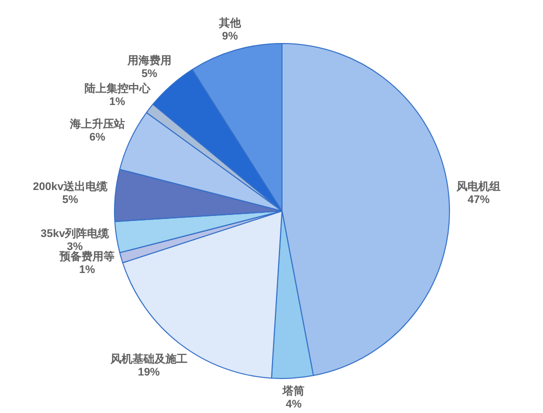 The image size is (543, 413). What do you see at coordinates (149, 61) in the screenshot?
I see `slice-label: 用海费用` at bounding box center [149, 61].